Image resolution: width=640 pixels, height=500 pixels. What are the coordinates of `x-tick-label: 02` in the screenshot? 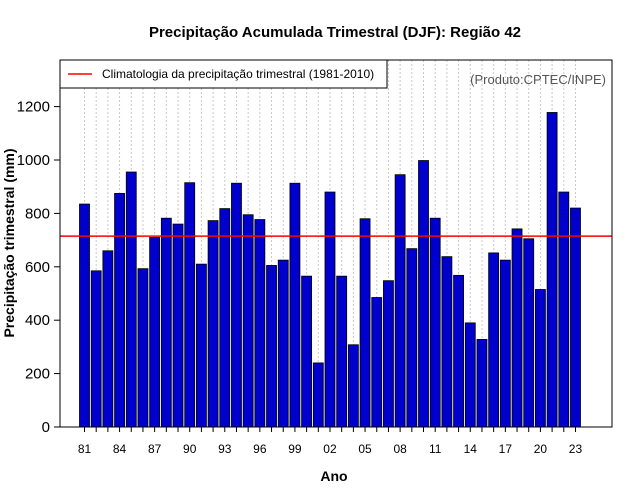 It's located at (330, 449).